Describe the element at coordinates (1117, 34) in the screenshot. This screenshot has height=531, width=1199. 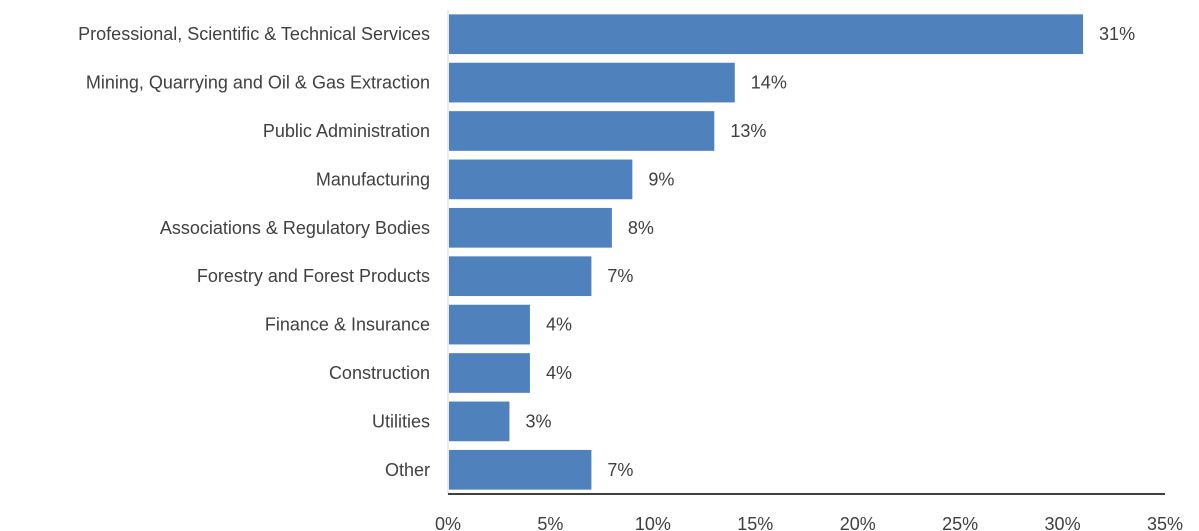
I see `value-label: 31%` at that location.